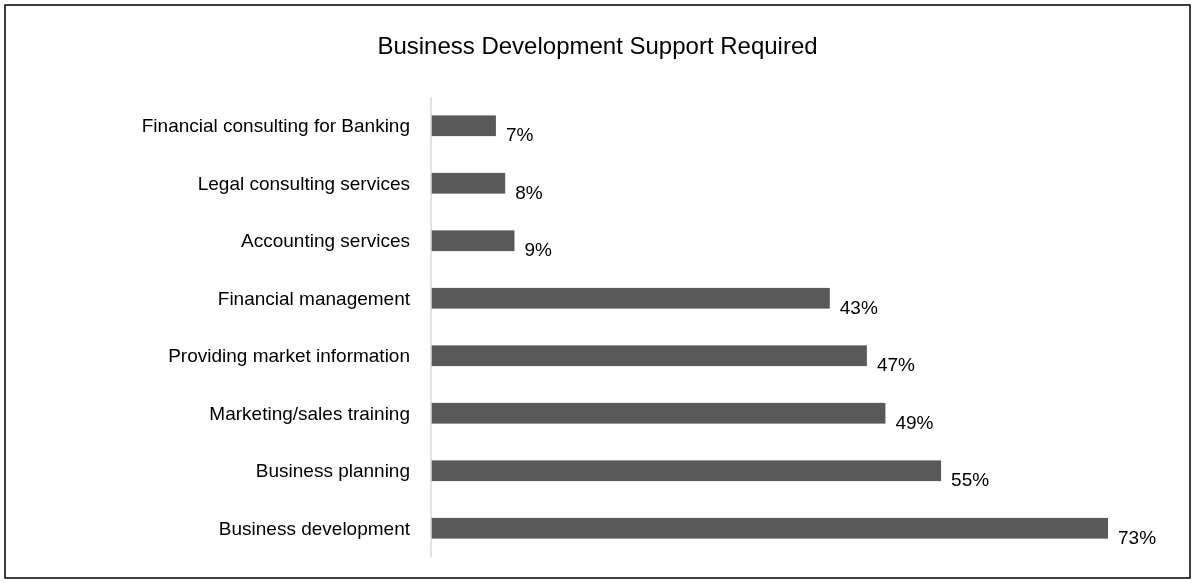  What do you see at coordinates (325, 241) in the screenshot?
I see `y-tick-label: Accounting services` at bounding box center [325, 241].